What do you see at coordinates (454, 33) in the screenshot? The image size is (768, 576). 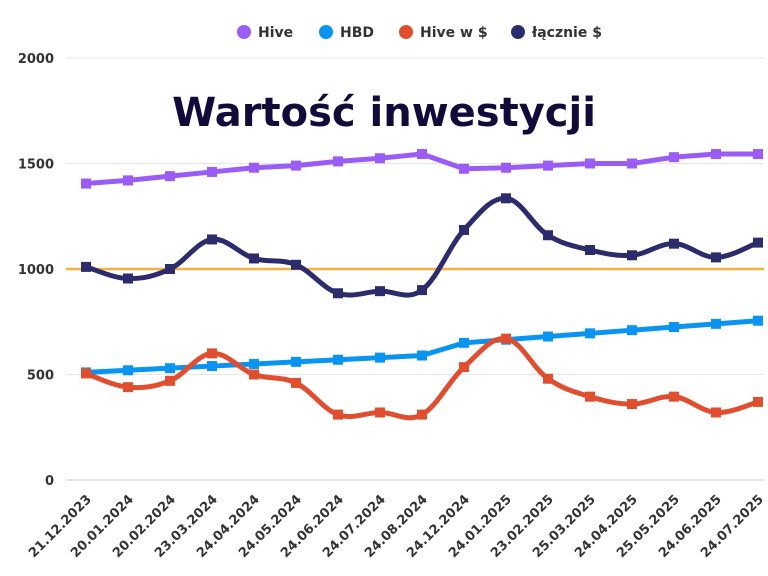 I see `legend-label: Hive w $` at bounding box center [454, 33].